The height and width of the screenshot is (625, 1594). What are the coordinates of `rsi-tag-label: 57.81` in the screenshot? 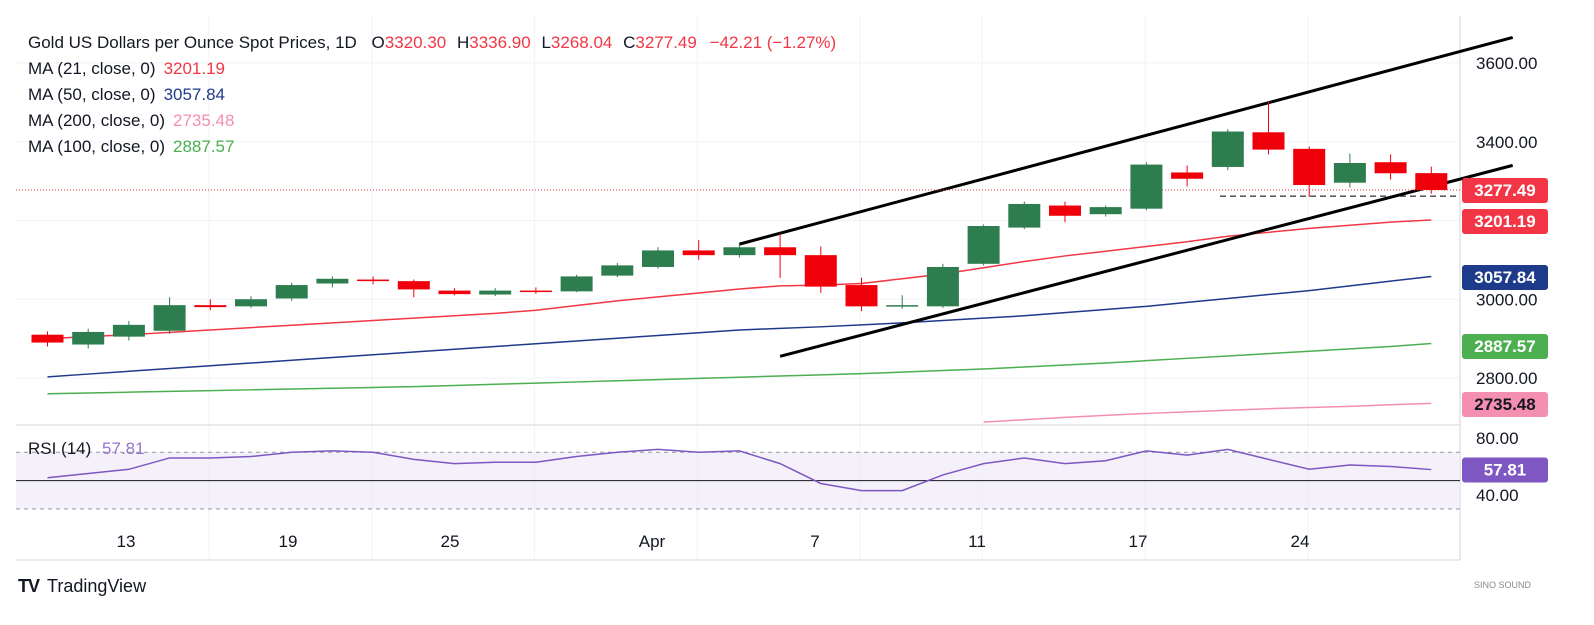 It's located at (1505, 470).